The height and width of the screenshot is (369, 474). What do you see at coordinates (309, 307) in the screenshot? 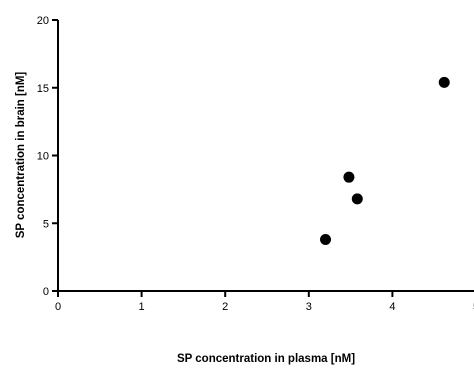
I see `x-tick-label: 3` at bounding box center [309, 307].